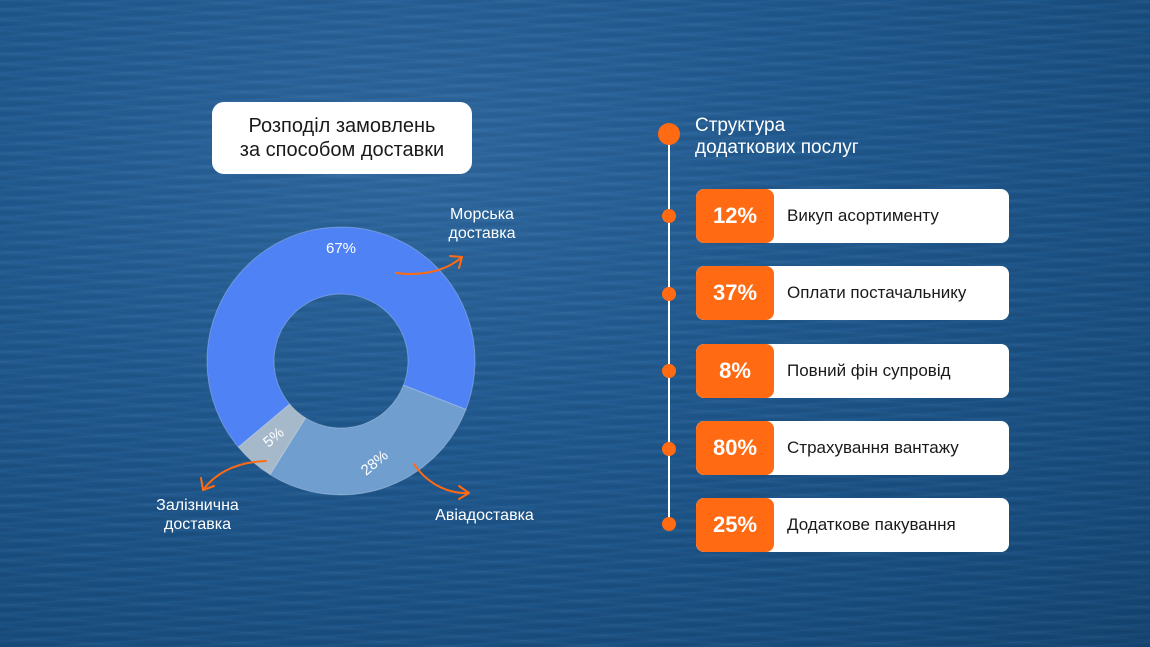 The height and width of the screenshot is (647, 1150). Describe the element at coordinates (863, 215) in the screenshot. I see `service-label: Викуп асортименту` at that location.